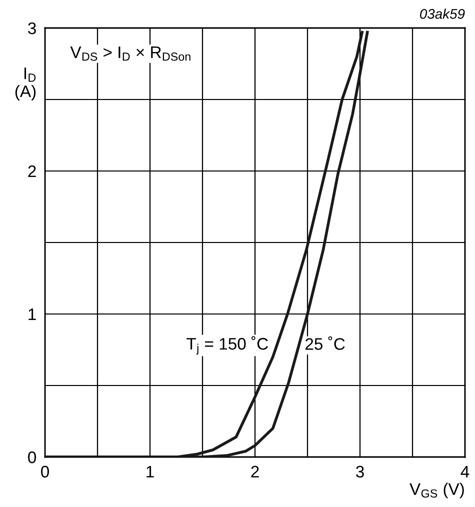  I want to click on y-axis-title: I$_{D}$ (A), so click(25, 84).